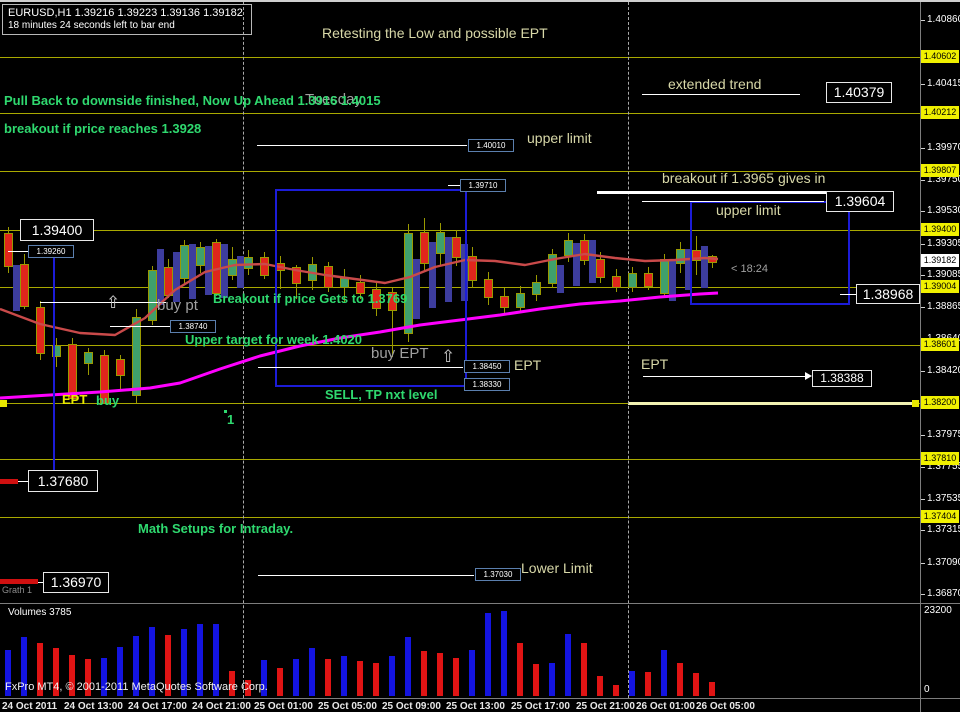 This screenshot has width=960, height=712. I want to click on price-label-box: 1.39400, so click(57, 230).